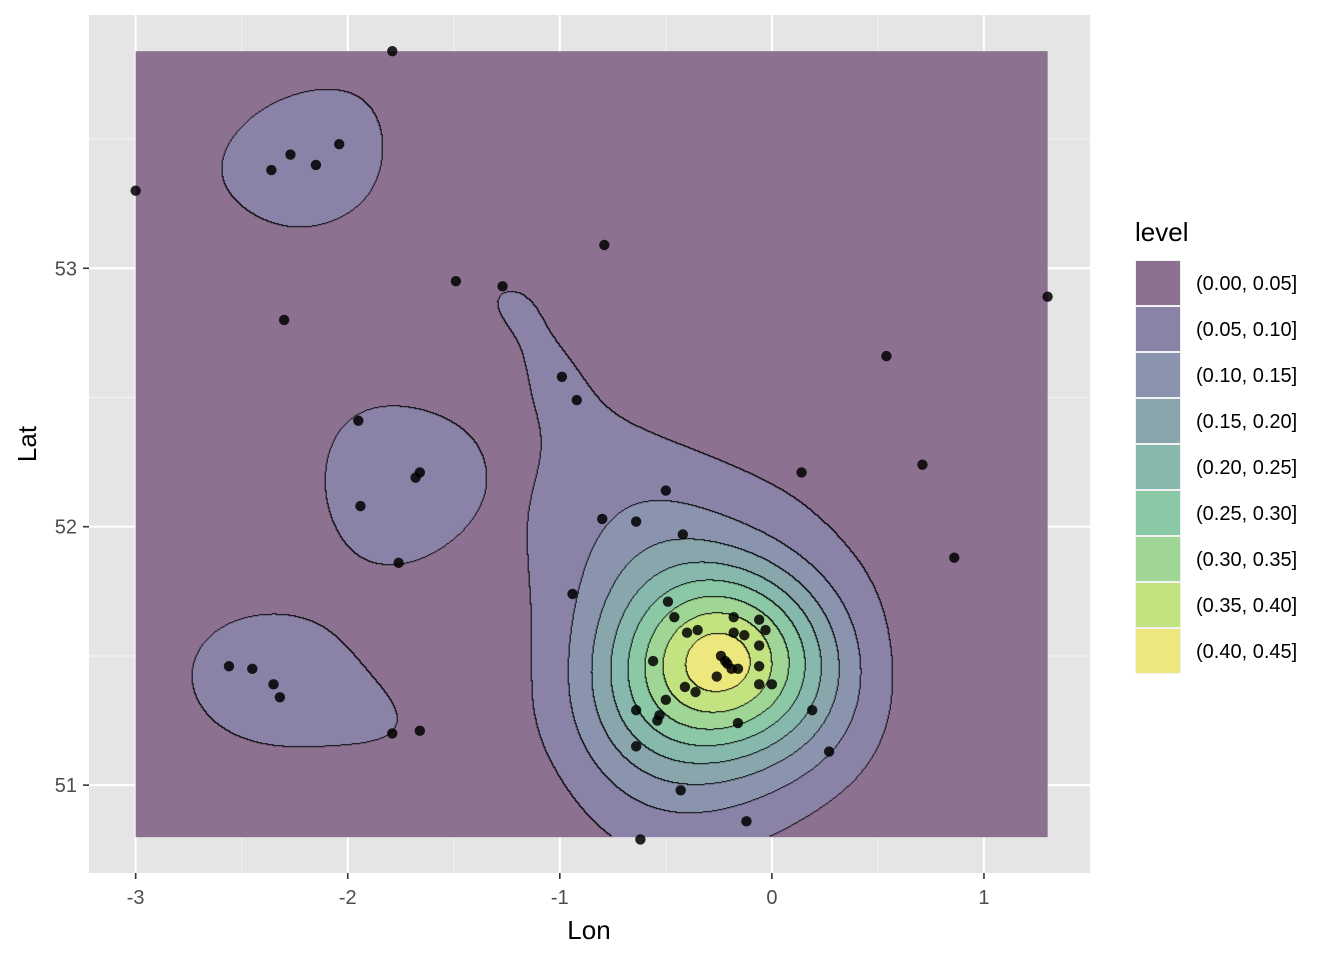 The height and width of the screenshot is (960, 1344). Describe the element at coordinates (1246, 606) in the screenshot. I see `legend-entry-label: (0.35, 0.40]` at that location.